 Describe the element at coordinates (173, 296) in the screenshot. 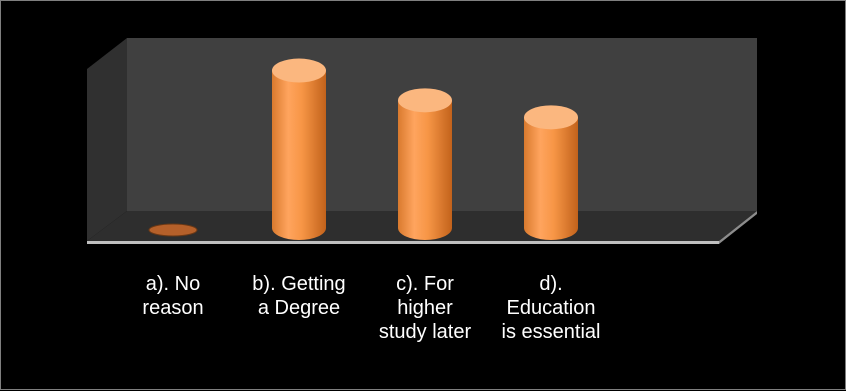

I see `category-label-1: a). No reason` at that location.